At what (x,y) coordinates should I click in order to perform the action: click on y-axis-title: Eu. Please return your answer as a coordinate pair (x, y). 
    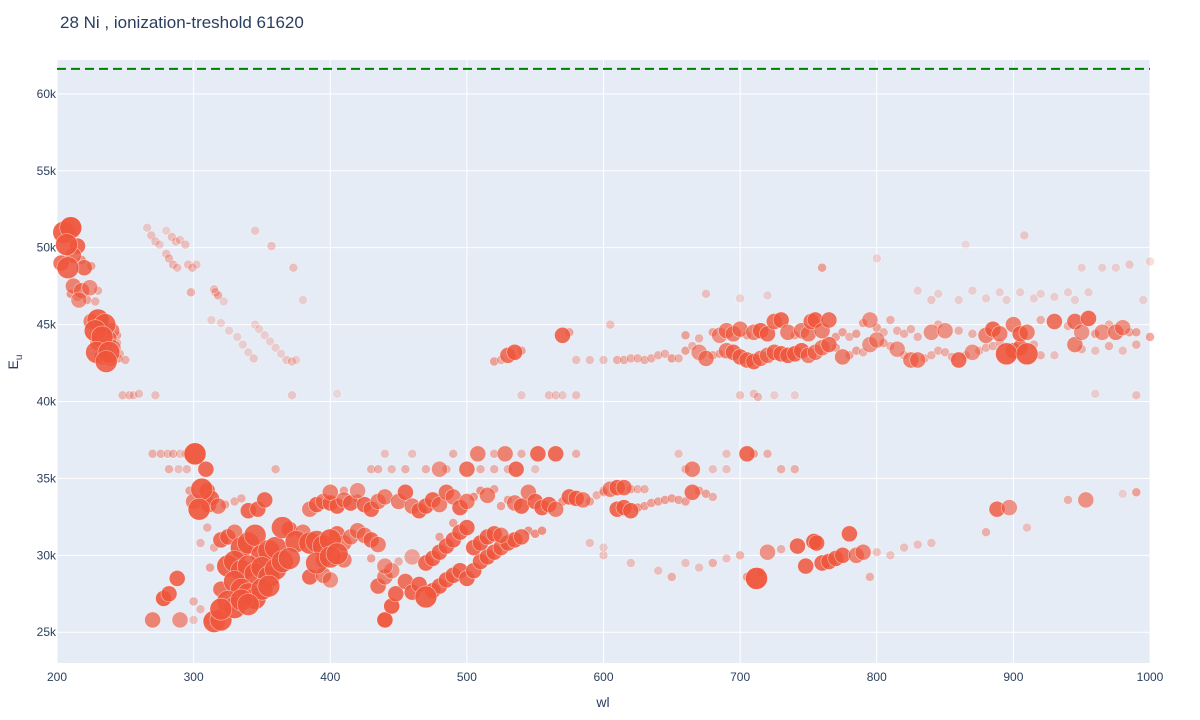
    Looking at the image, I should click on (15, 362).